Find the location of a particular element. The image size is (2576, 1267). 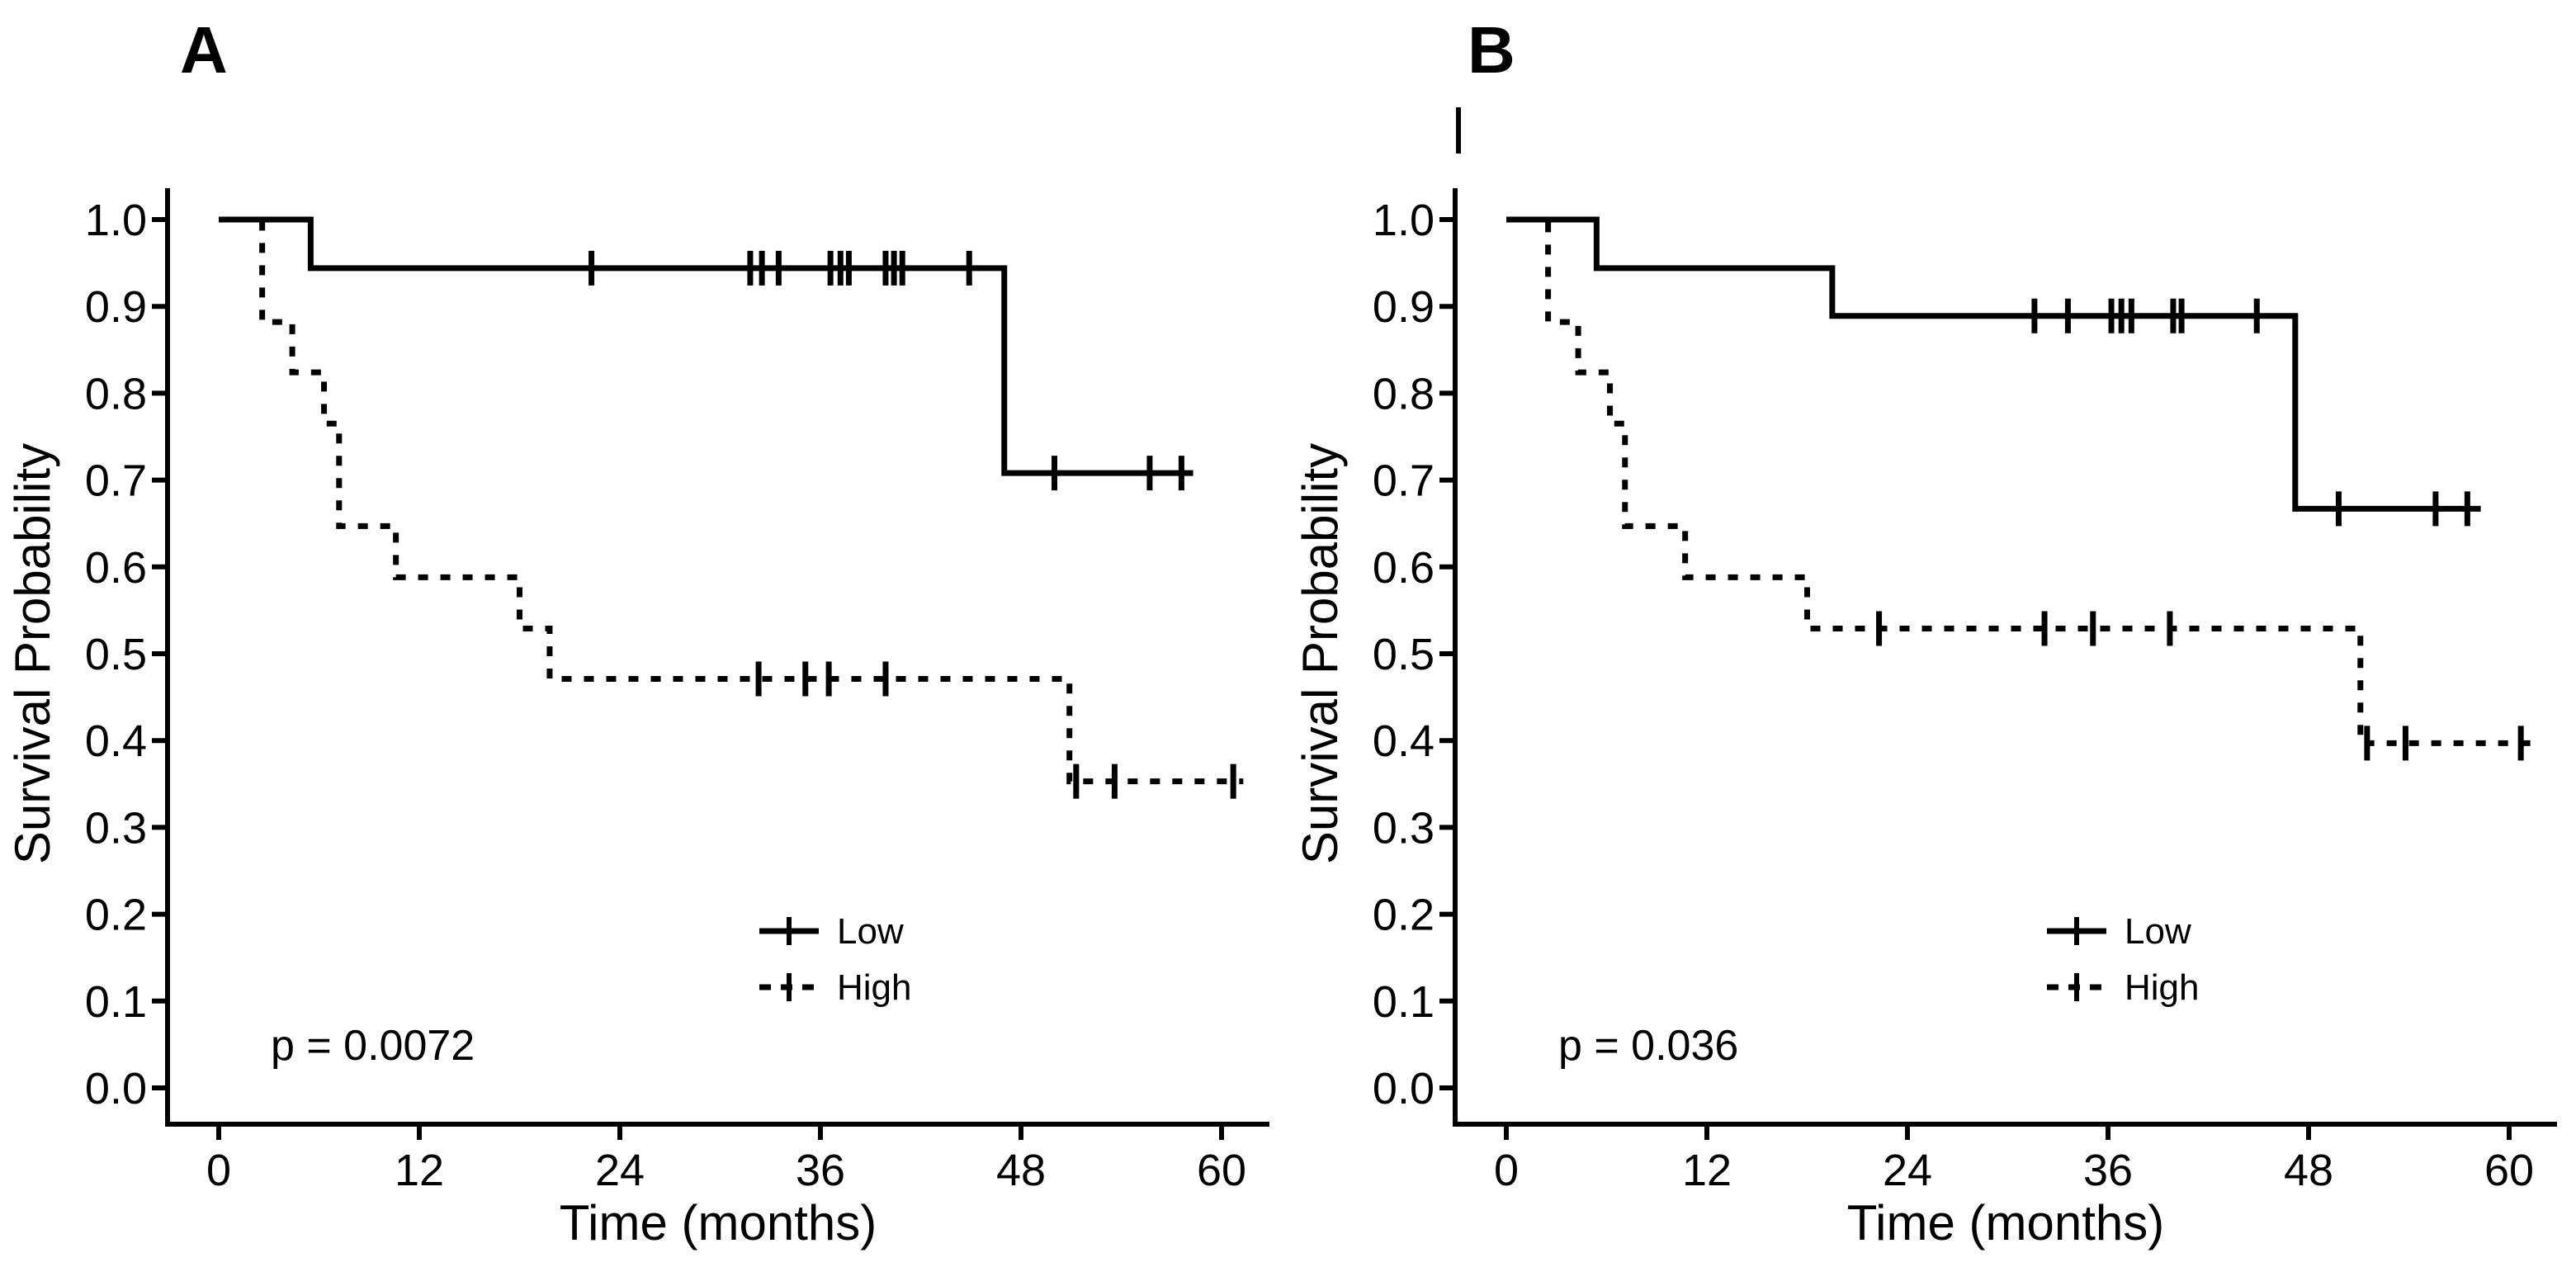

panel-letter: A is located at coordinates (204, 50).